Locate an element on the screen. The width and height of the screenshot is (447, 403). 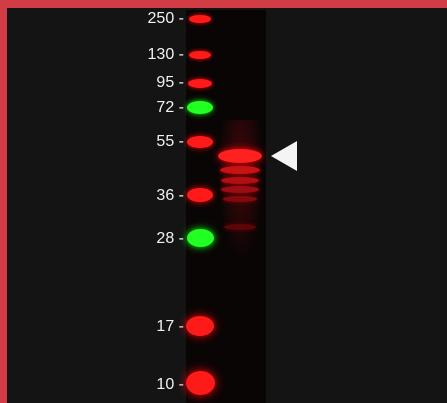
ladder-label-28: 28 - is located at coordinates (170, 238).